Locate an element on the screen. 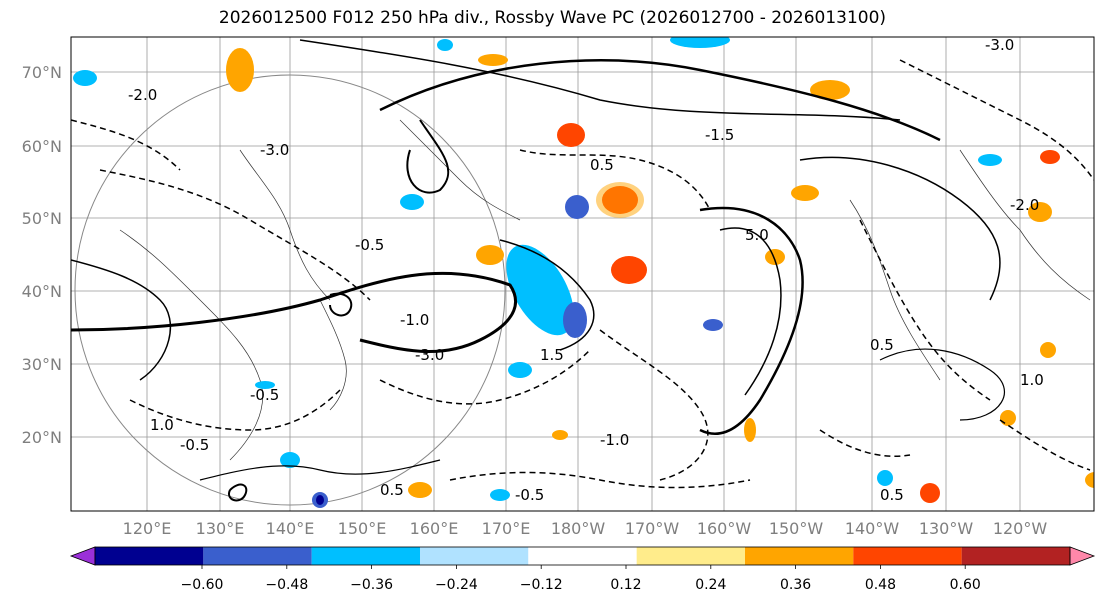 This screenshot has height=604, width=1105. latitude-label: 60°N is located at coordinates (42, 146).